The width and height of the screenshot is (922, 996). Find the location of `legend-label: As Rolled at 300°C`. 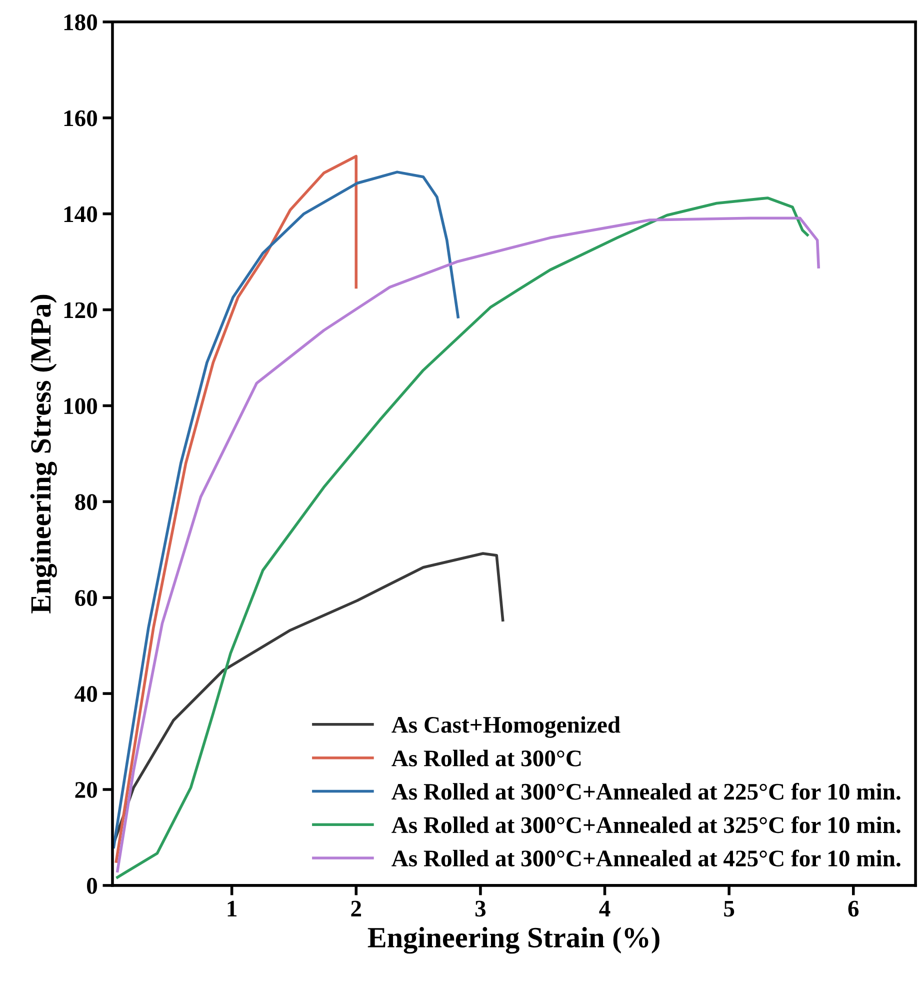

legend-label: As Rolled at 300°C is located at coordinates (486, 758).